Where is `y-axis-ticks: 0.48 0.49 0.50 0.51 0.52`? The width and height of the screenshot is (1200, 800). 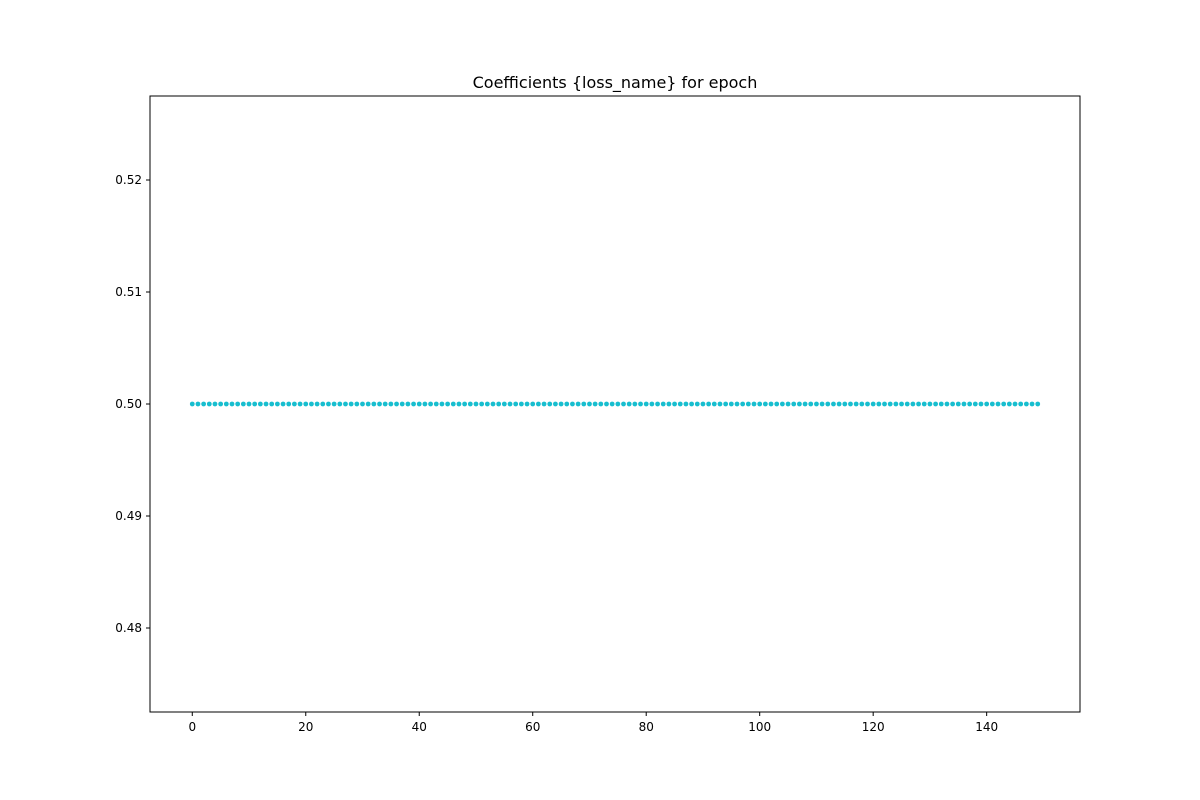 y-axis-ticks: 0.48 0.49 0.50 0.51 0.52 is located at coordinates (132, 404).